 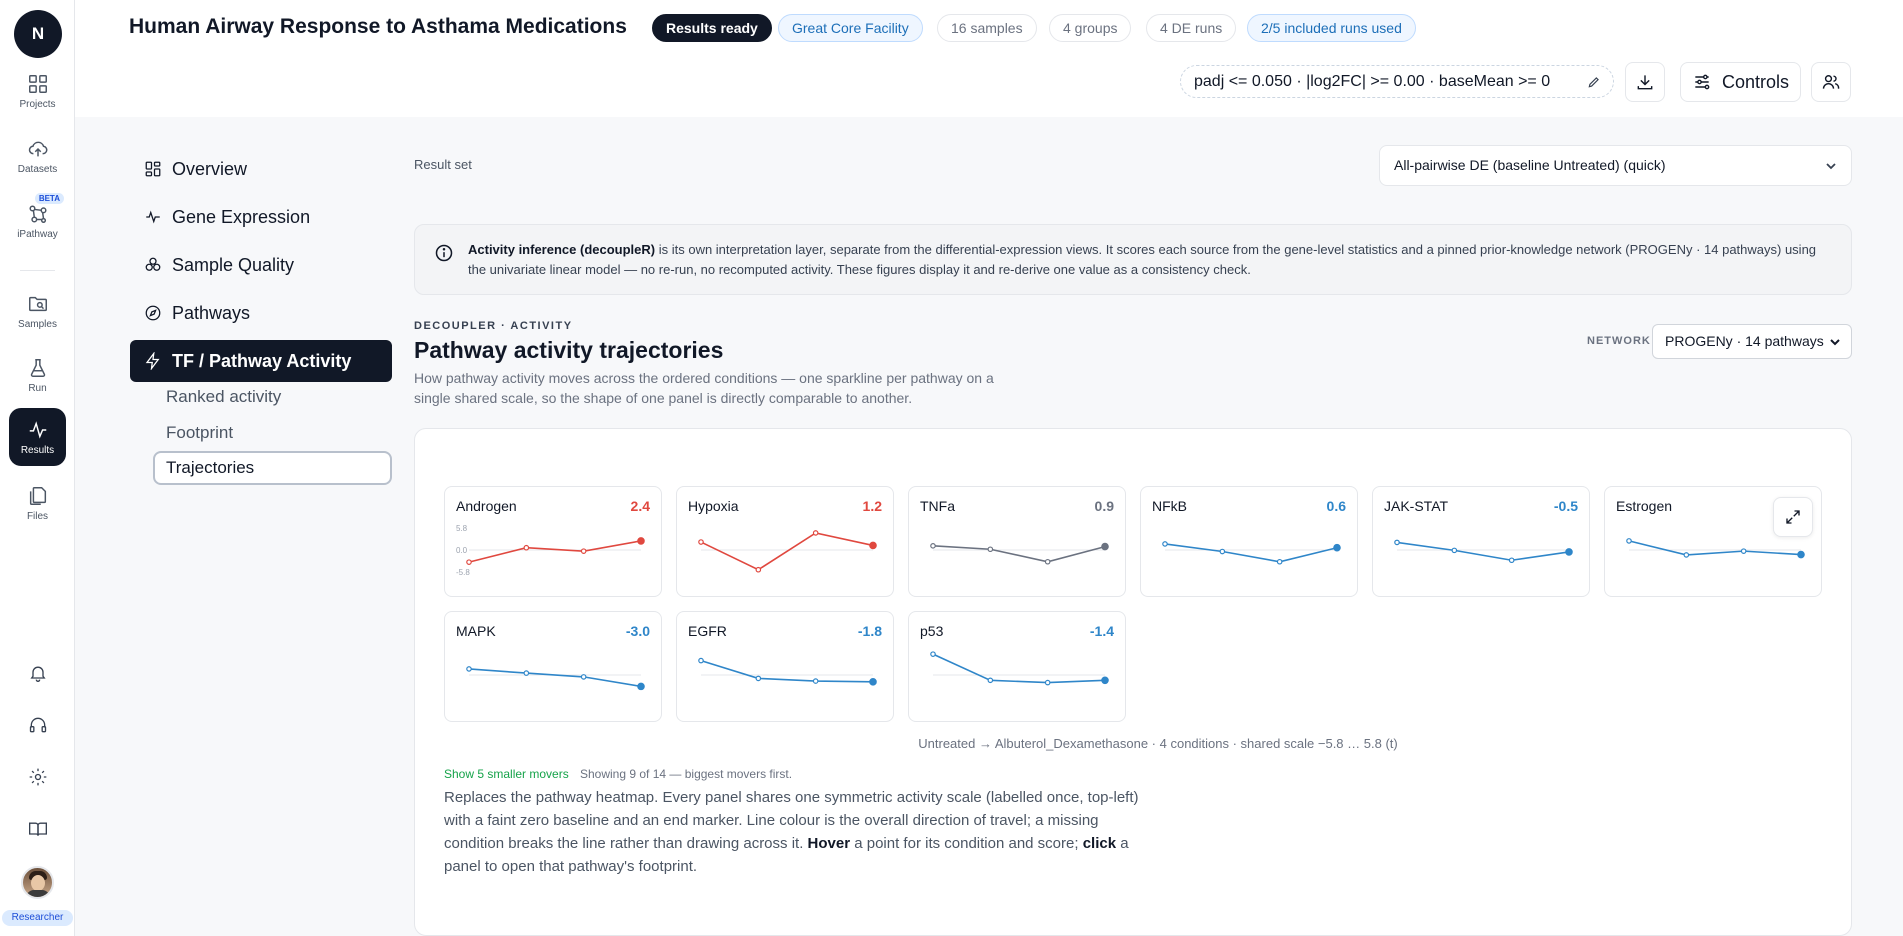 I want to click on chevron-down-icon, so click(x=1831, y=166).